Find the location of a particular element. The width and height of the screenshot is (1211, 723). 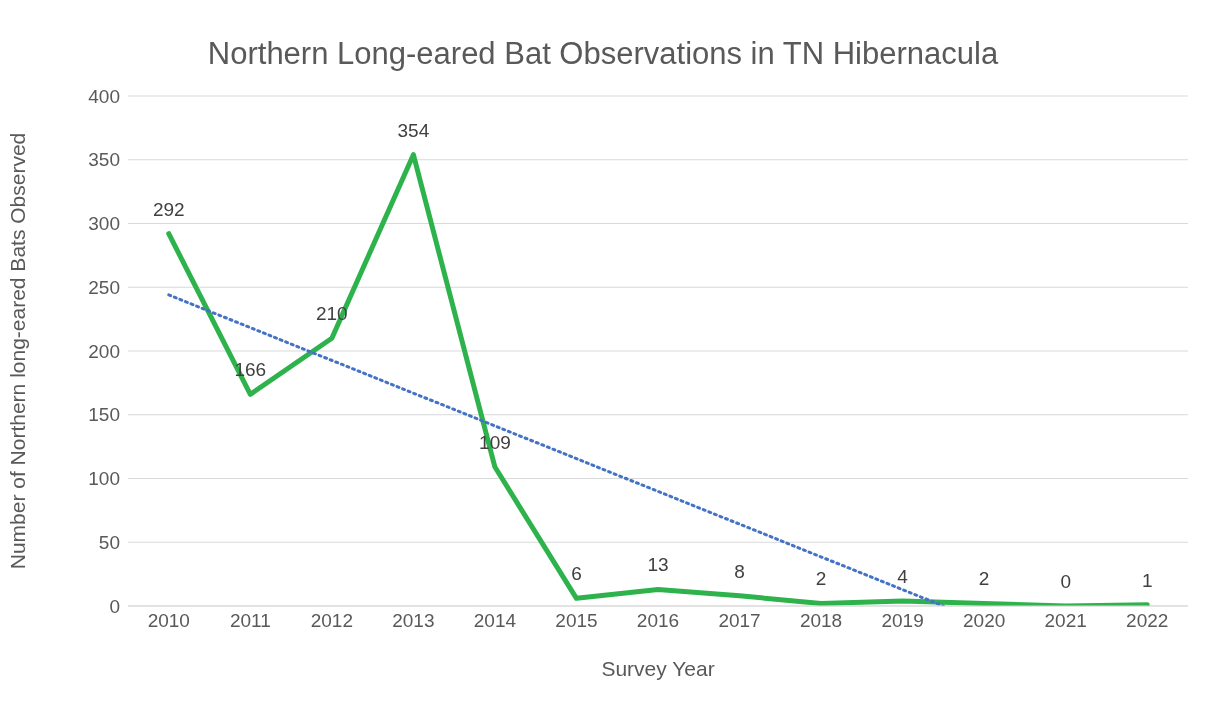

data-label: 354 is located at coordinates (413, 130).